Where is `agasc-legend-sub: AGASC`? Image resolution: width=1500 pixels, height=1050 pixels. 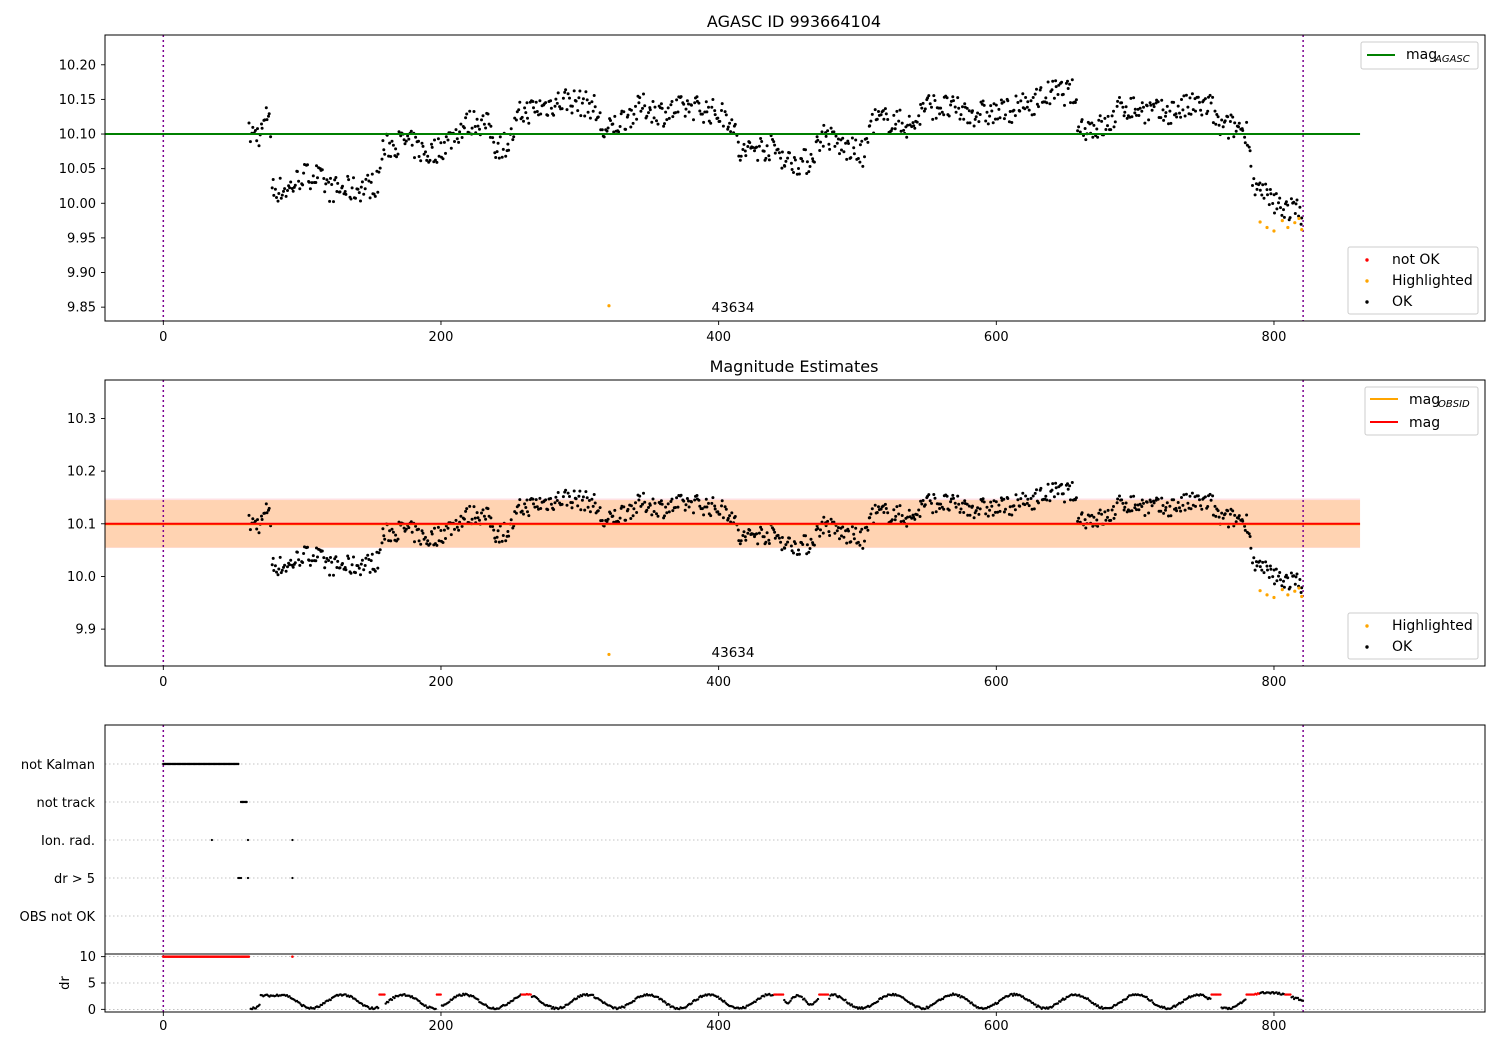
agasc-legend-sub: AGASC is located at coordinates (1452, 59).